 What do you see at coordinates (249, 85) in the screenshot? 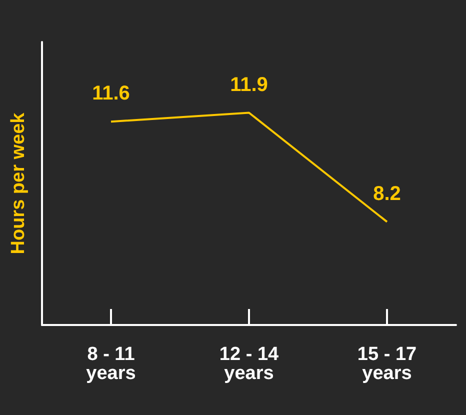
I see `data-label: 11.9` at bounding box center [249, 85].